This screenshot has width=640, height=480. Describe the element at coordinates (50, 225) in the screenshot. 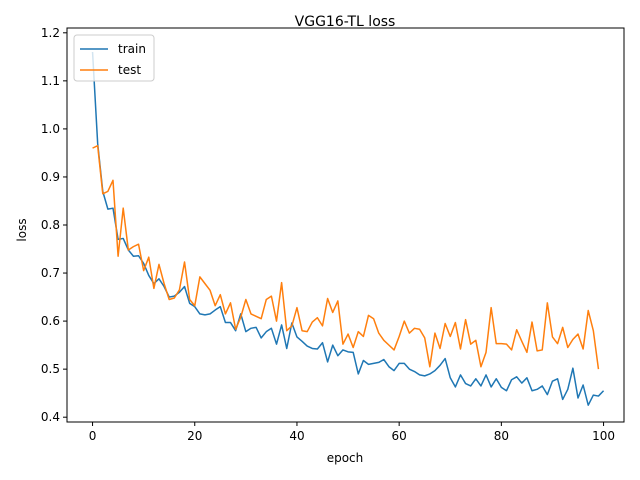

I see `y-tick-label: 0.8` at that location.